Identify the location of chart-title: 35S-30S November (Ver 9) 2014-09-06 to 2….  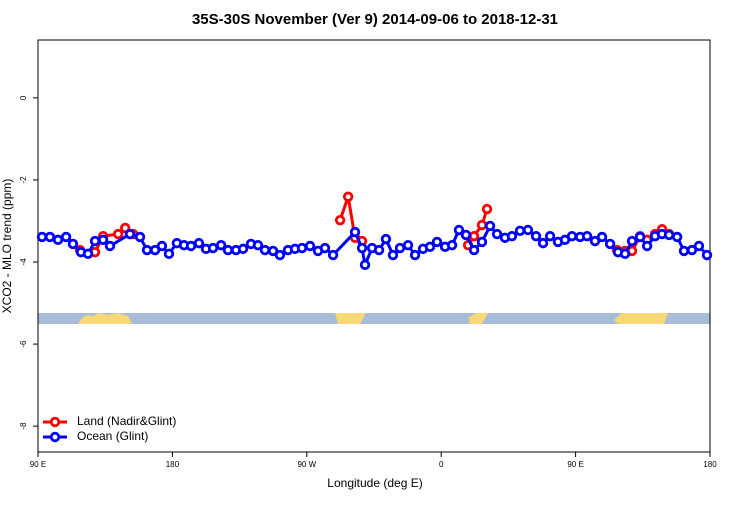
(375, 19).